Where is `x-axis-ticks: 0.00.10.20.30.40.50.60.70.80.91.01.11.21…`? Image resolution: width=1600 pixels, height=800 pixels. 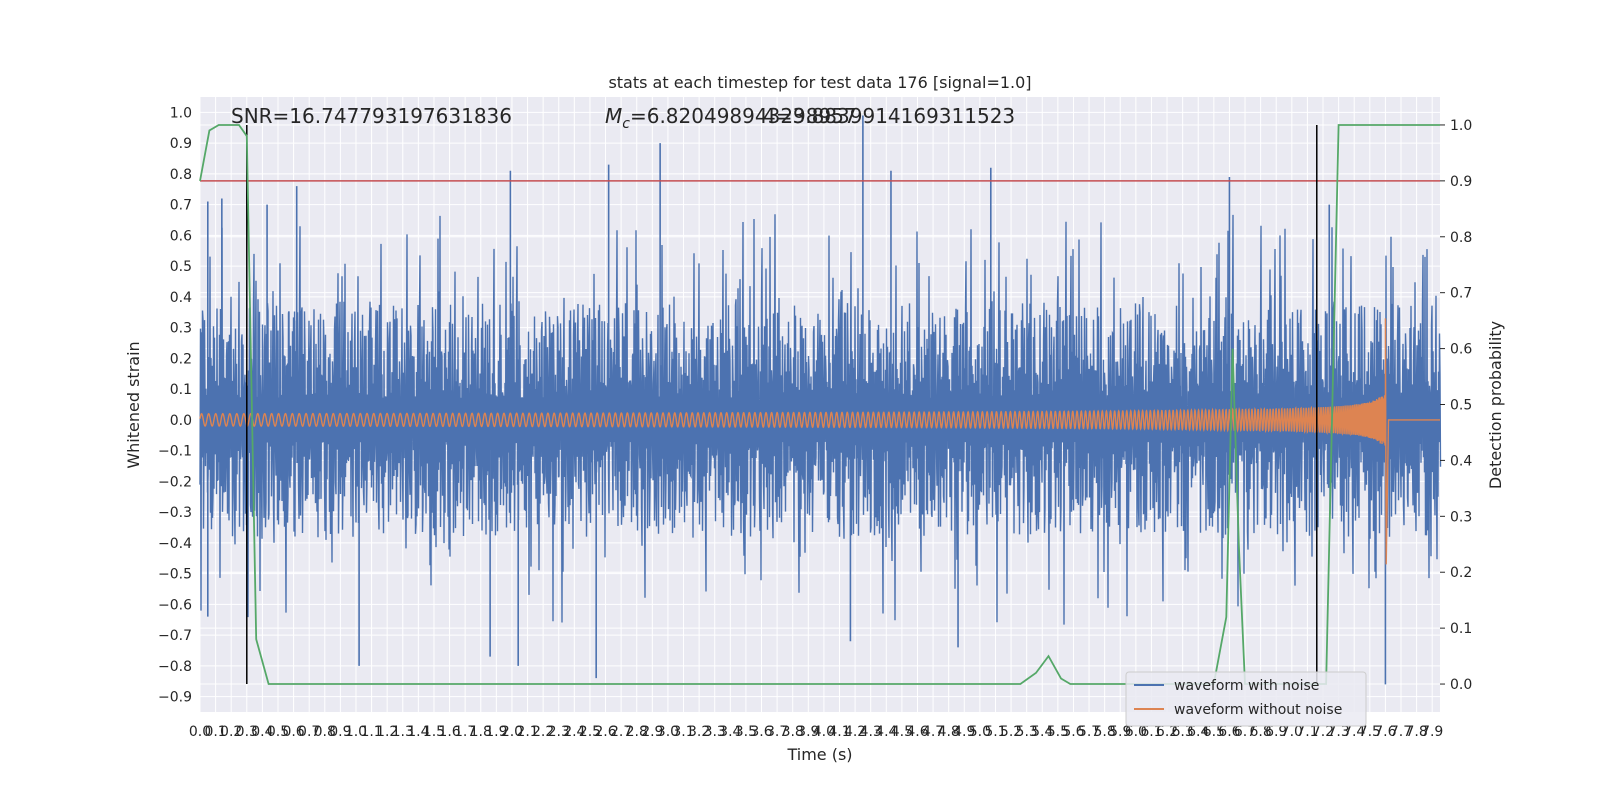 x-axis-ticks: 0.00.10.20.30.40.50.60.70.80.91.01.11.21… is located at coordinates (816, 732).